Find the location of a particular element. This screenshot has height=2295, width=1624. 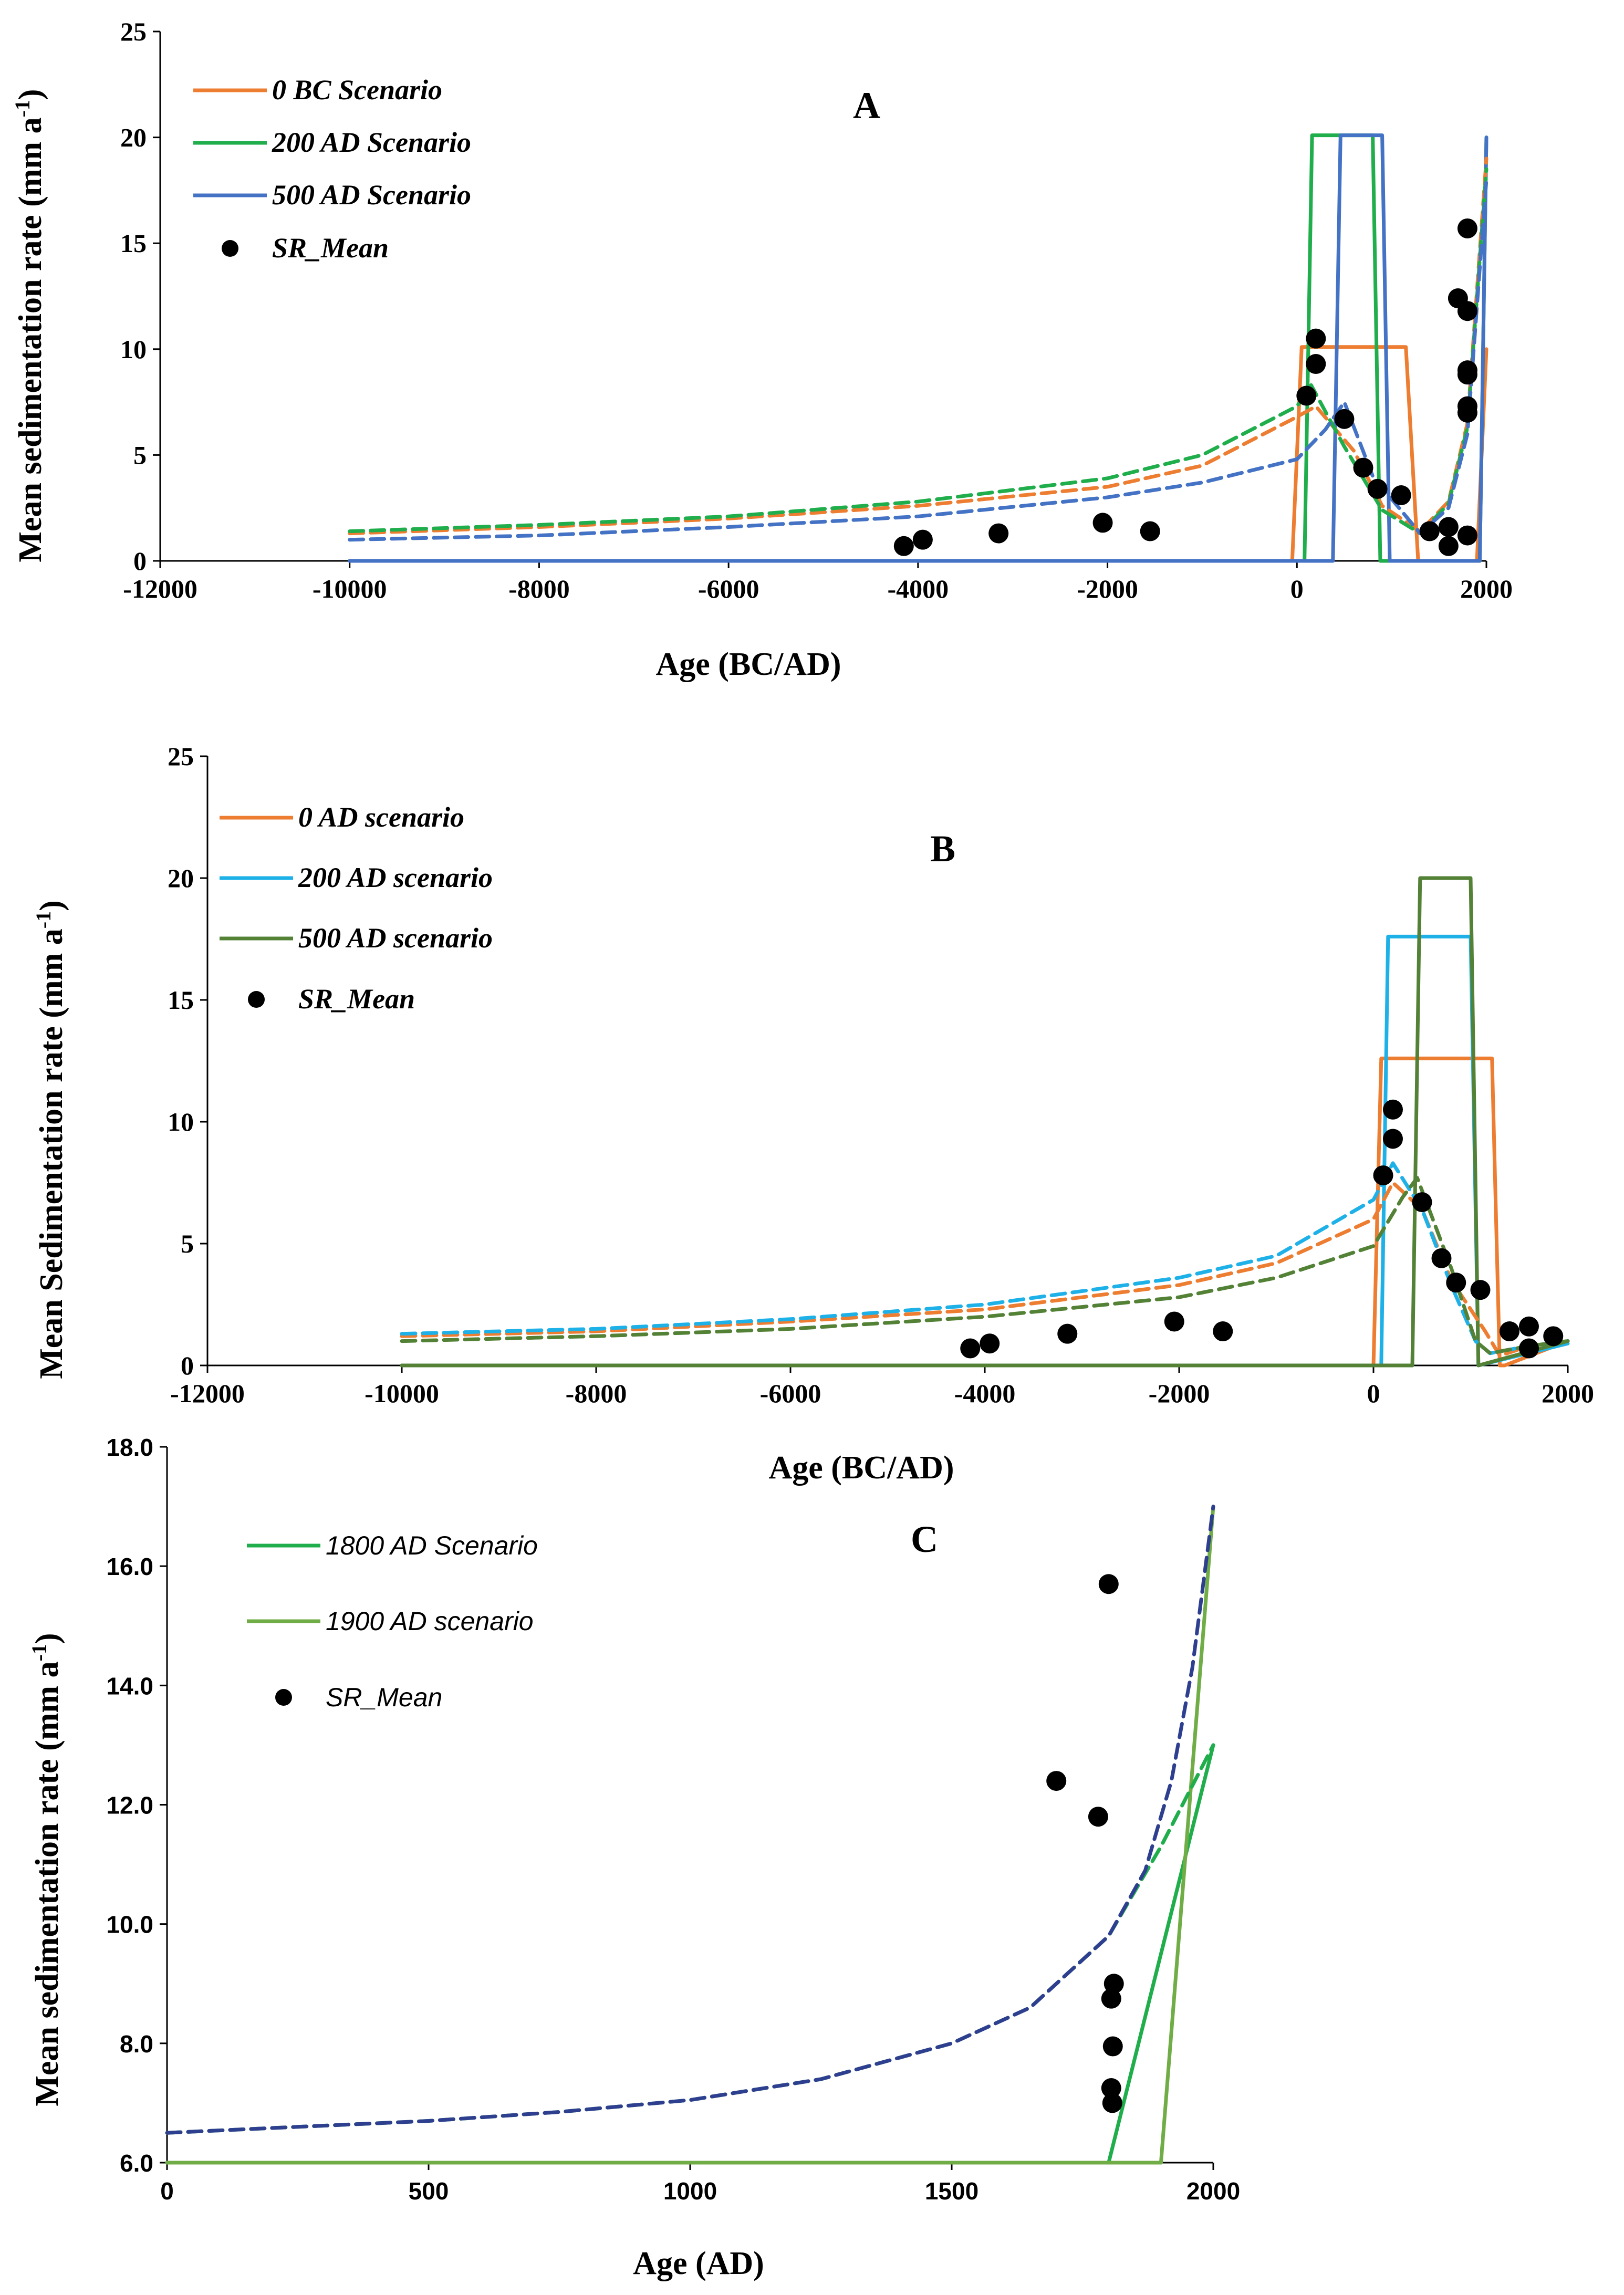

panel-c-y-tick-label: 12.0 is located at coordinates (129, 1806).